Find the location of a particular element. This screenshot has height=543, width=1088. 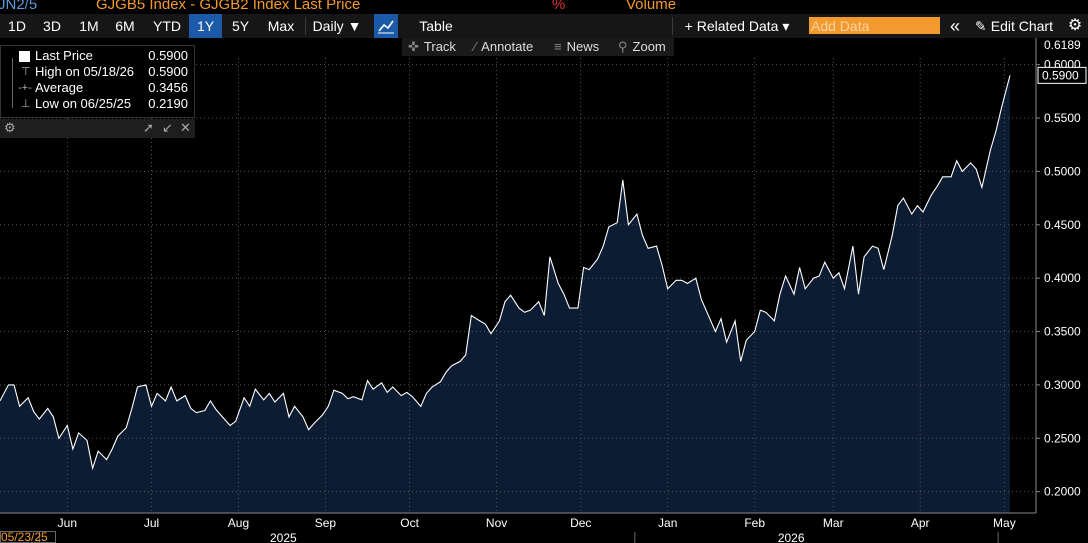

annotate-label: Annotate is located at coordinates (507, 46).